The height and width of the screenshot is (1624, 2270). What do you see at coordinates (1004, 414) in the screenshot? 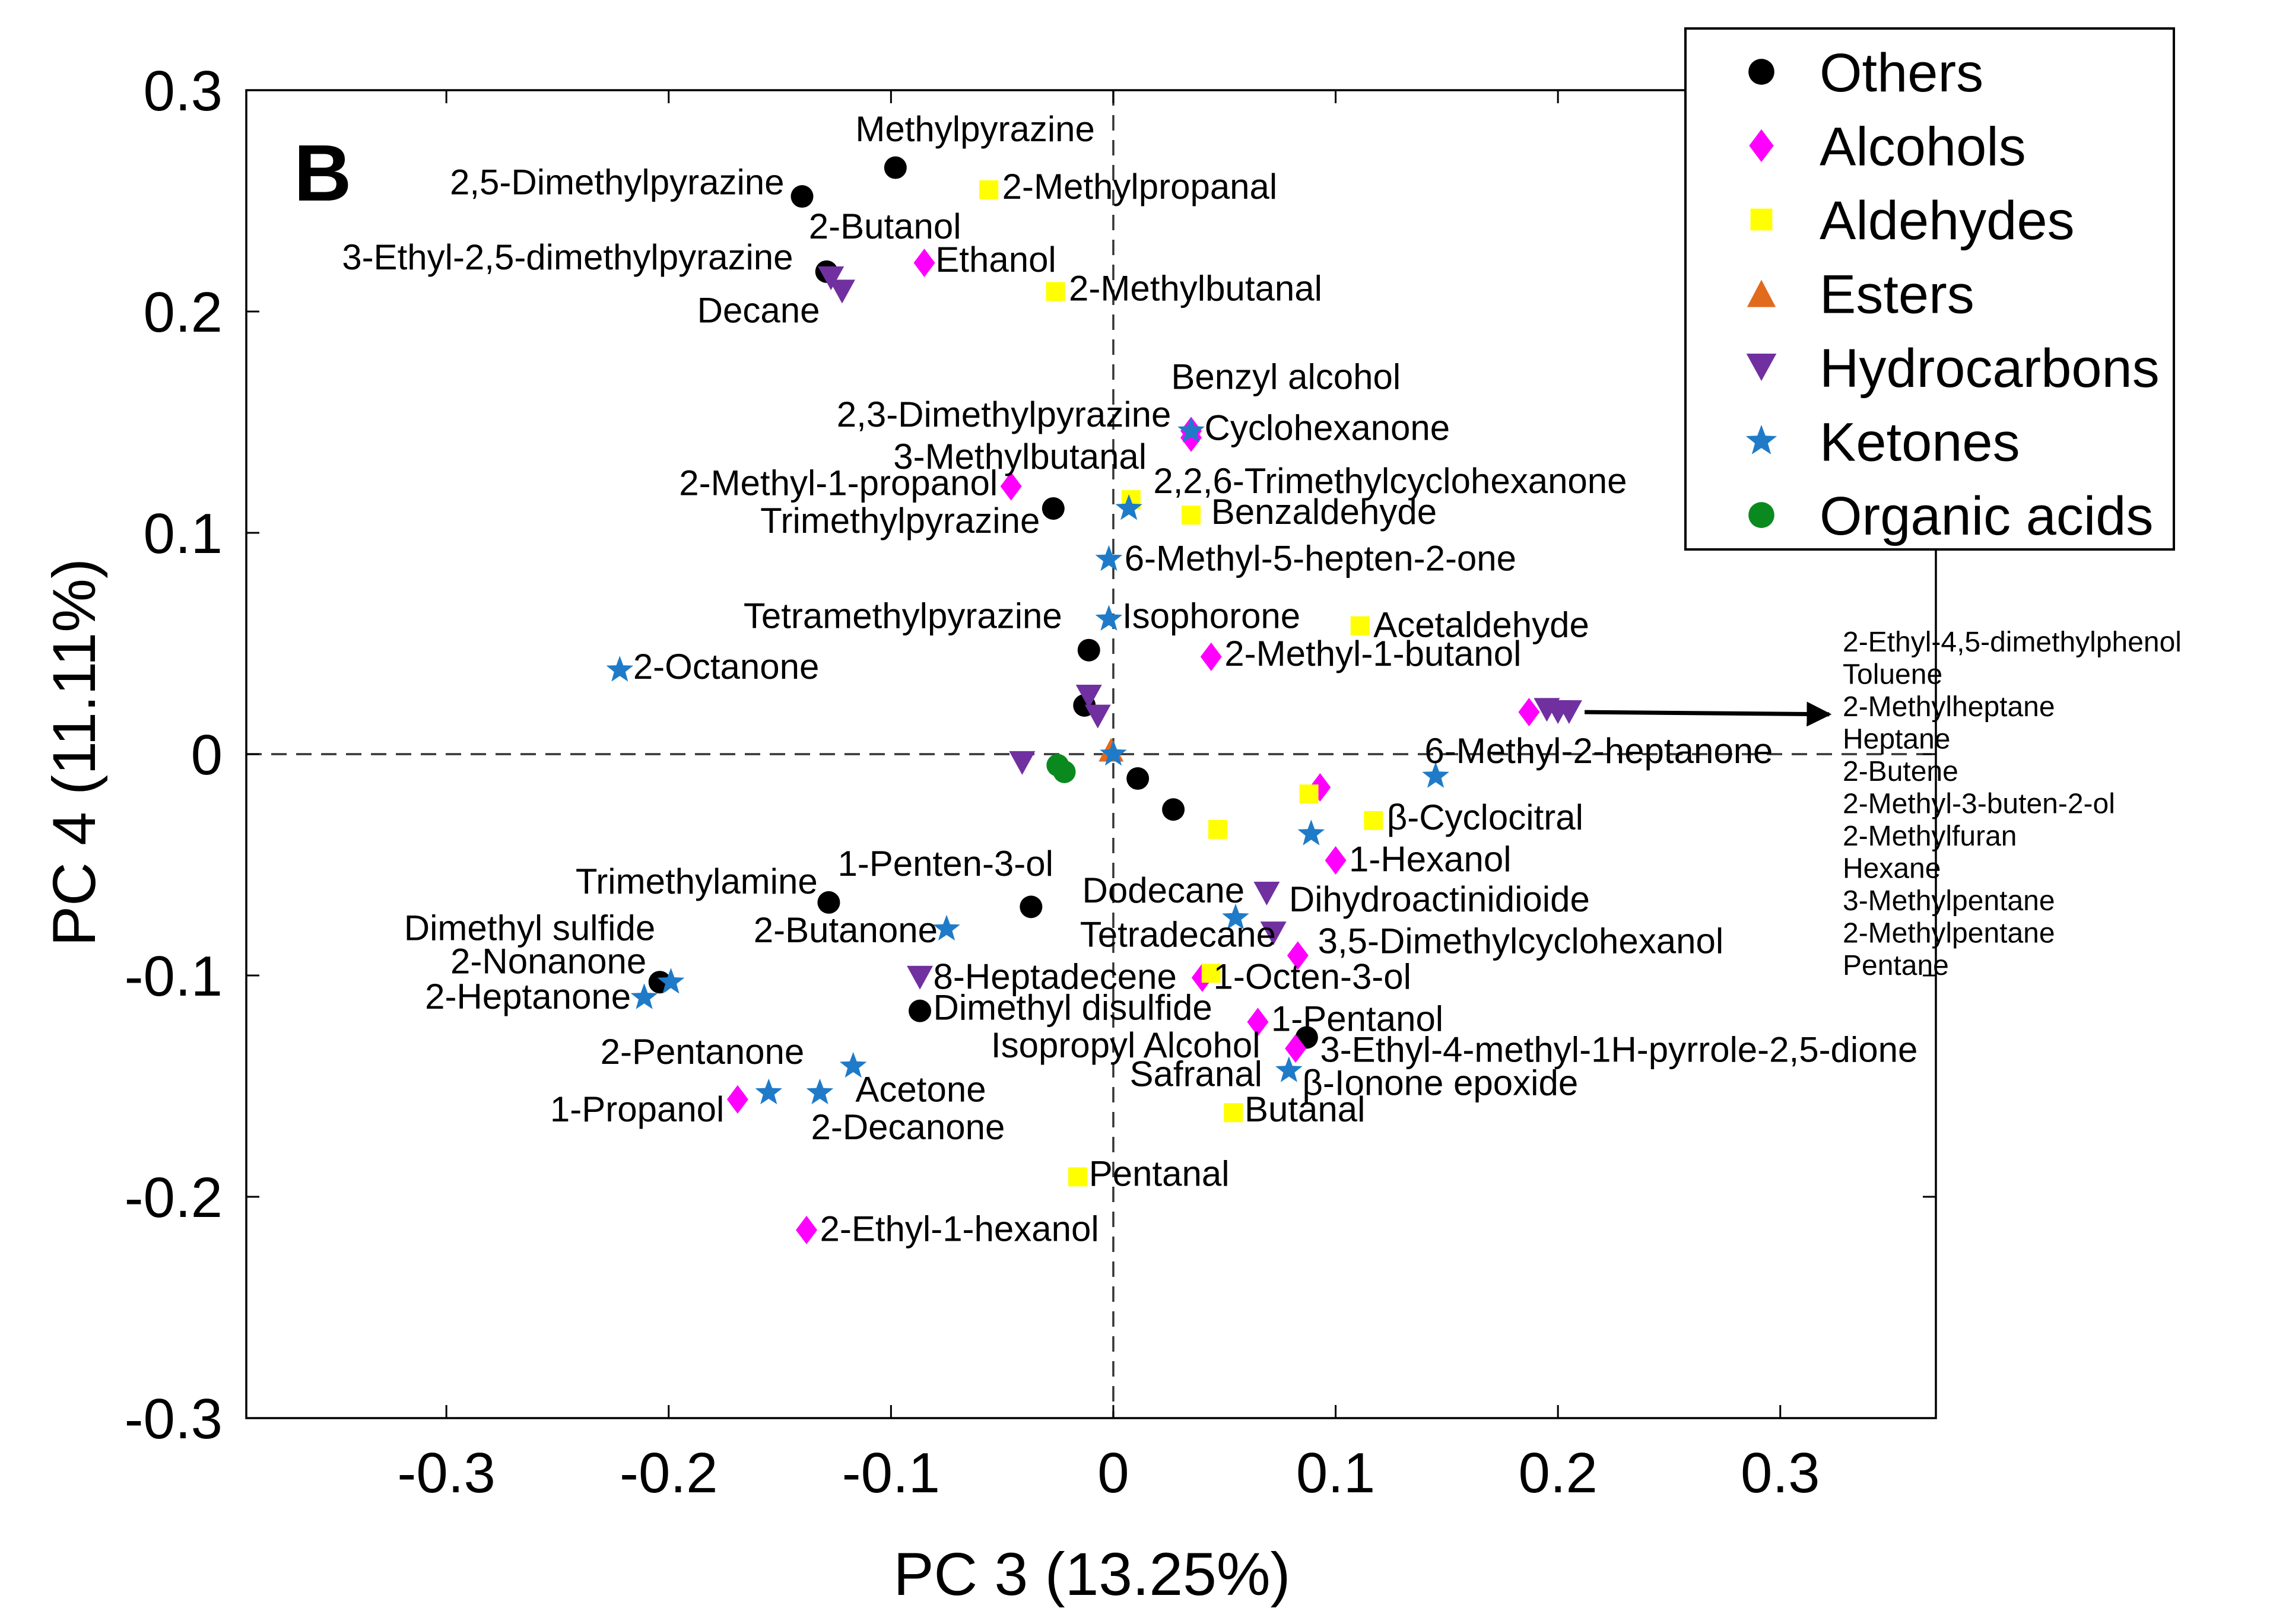
I see `point-label: 2,3-Dimethylpyrazine` at bounding box center [1004, 414].